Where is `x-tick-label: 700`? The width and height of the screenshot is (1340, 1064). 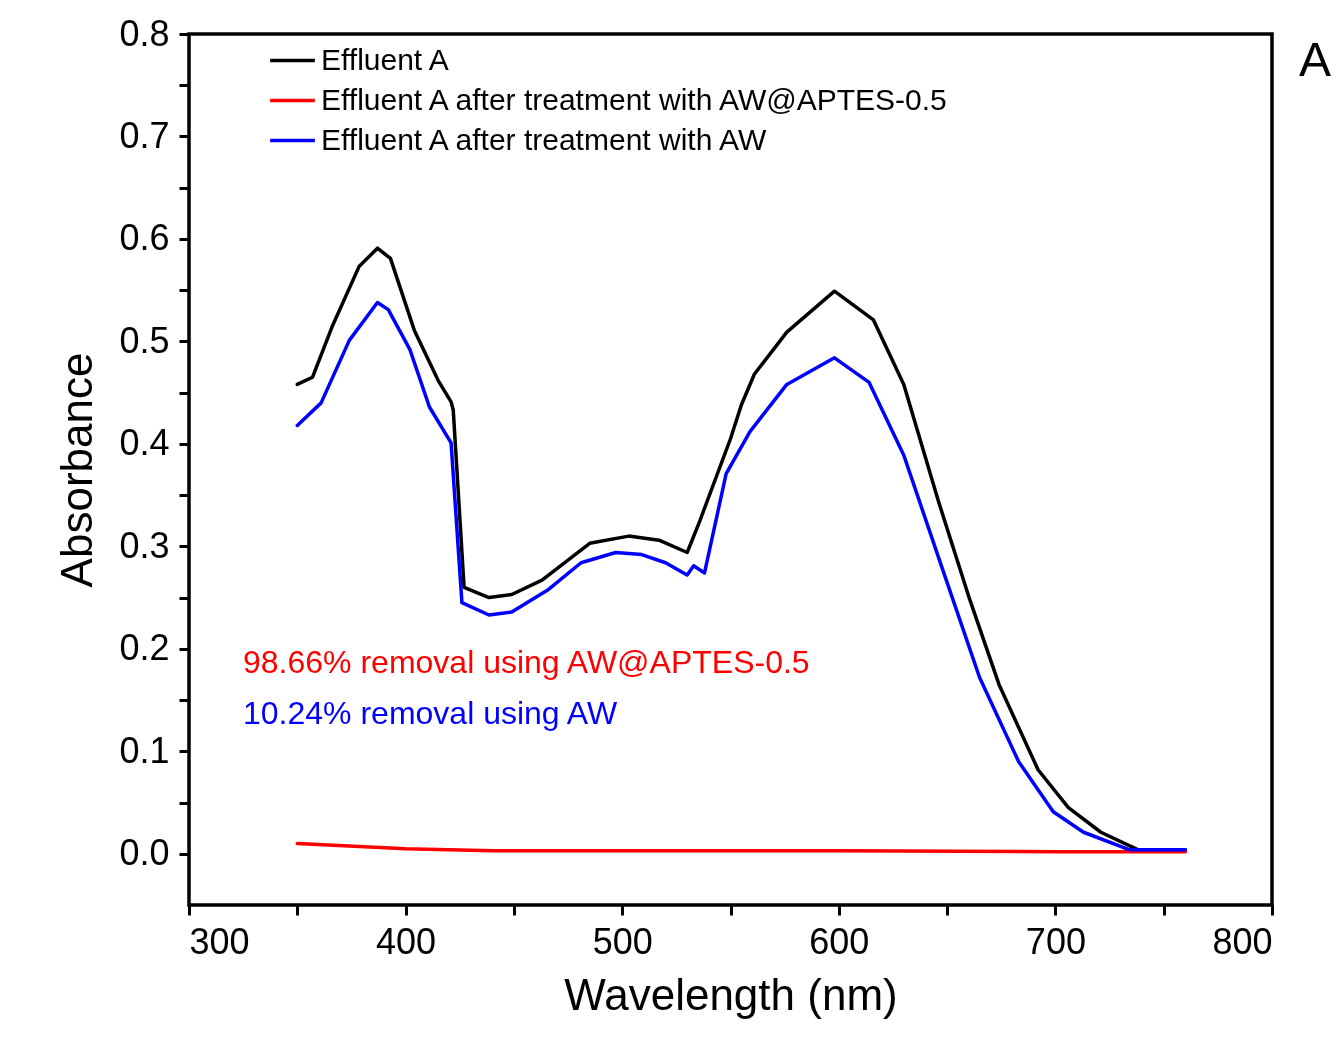 x-tick-label: 700 is located at coordinates (1055, 941).